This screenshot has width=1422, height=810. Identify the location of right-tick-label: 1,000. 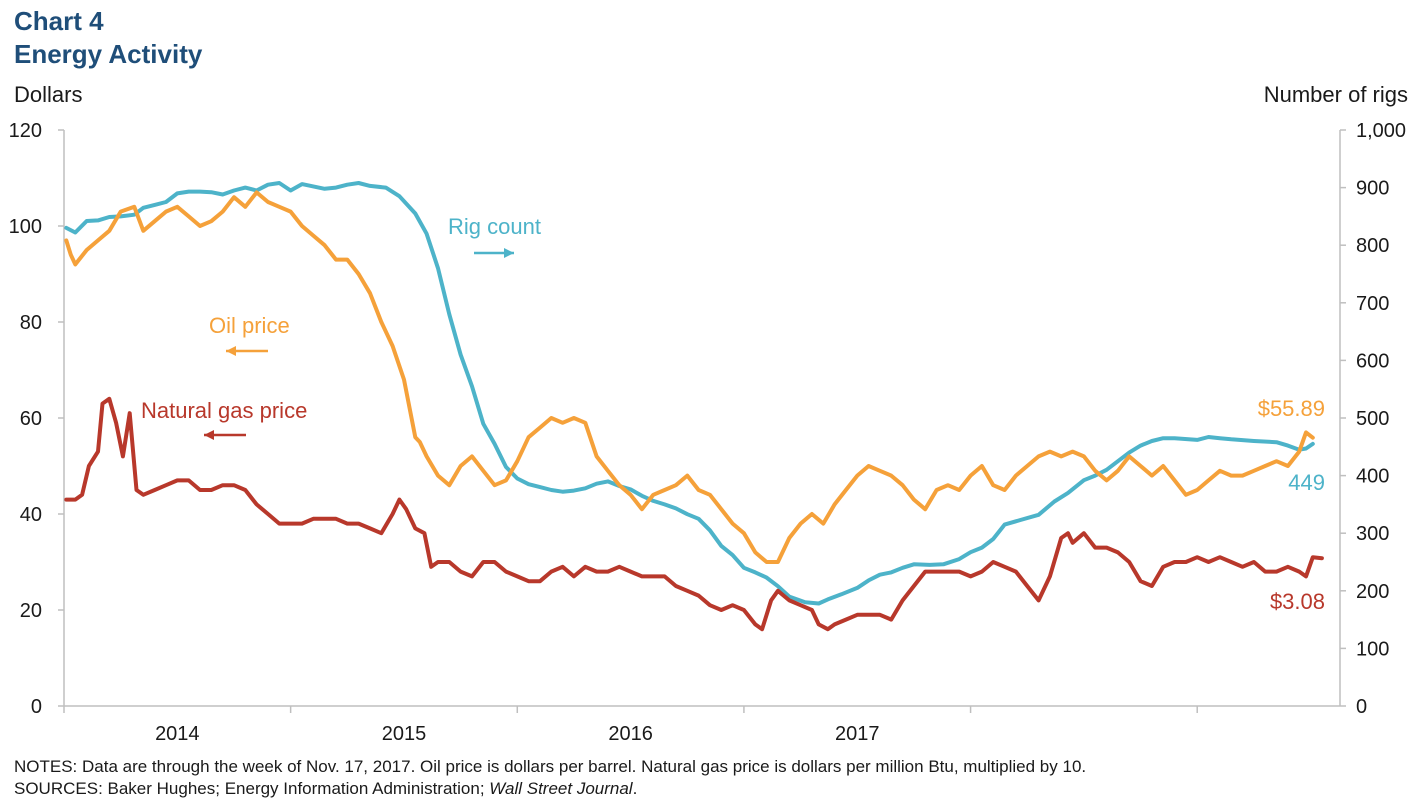
(1381, 131).